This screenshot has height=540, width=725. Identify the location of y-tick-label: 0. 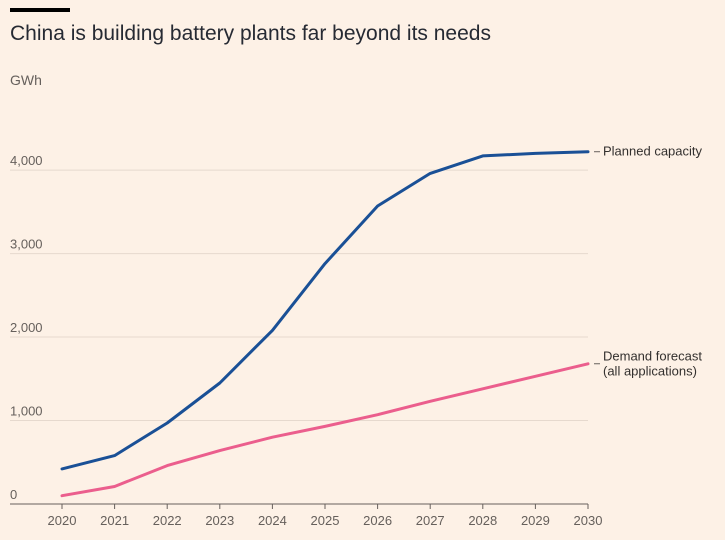
(13, 494).